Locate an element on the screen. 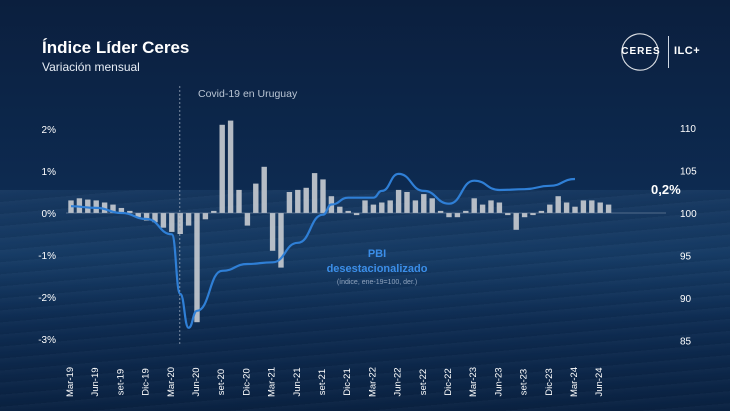  x-tick-label: Jun-21 is located at coordinates (297, 381).